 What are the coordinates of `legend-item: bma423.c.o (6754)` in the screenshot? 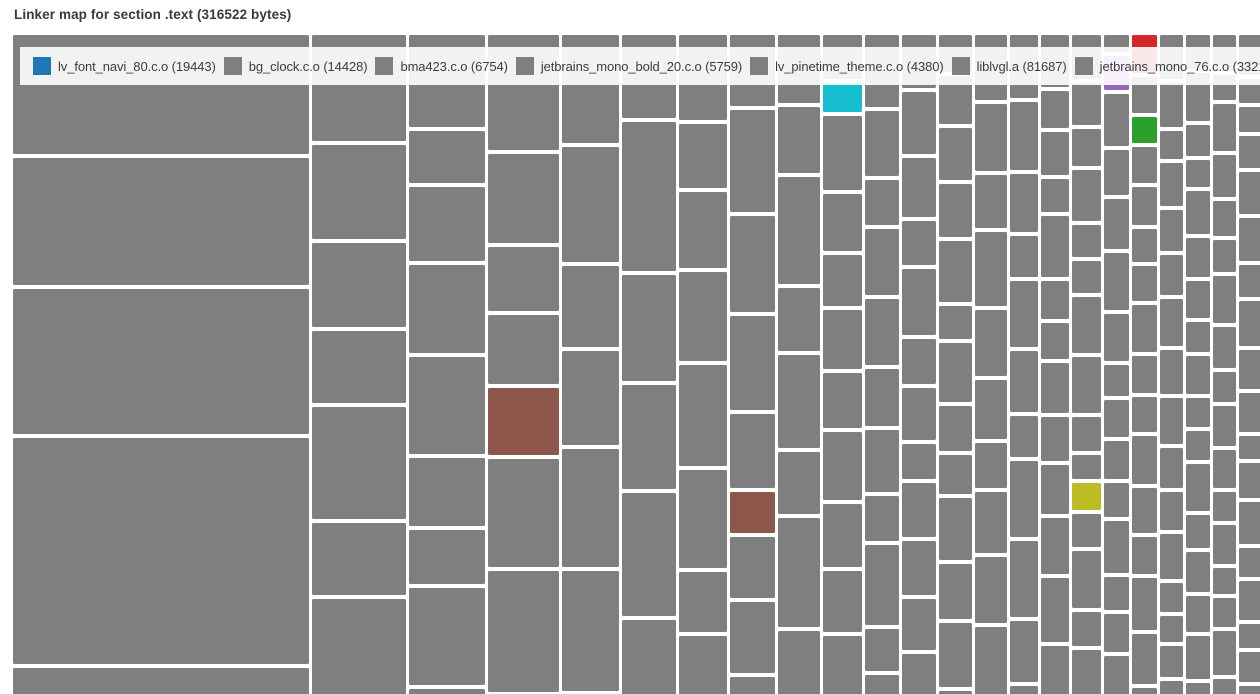 It's located at (441, 66).